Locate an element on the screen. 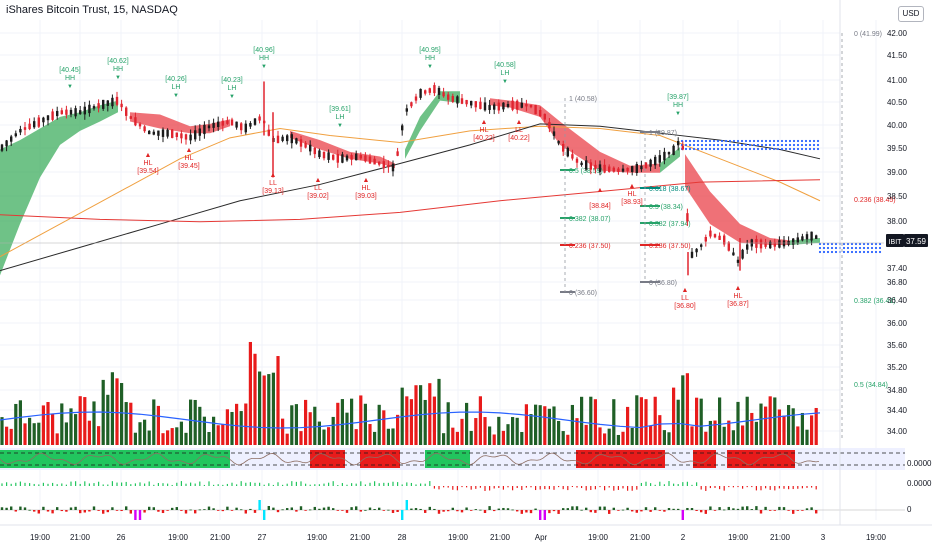 The height and width of the screenshot is (555, 932). currency-button: USD is located at coordinates (911, 14).